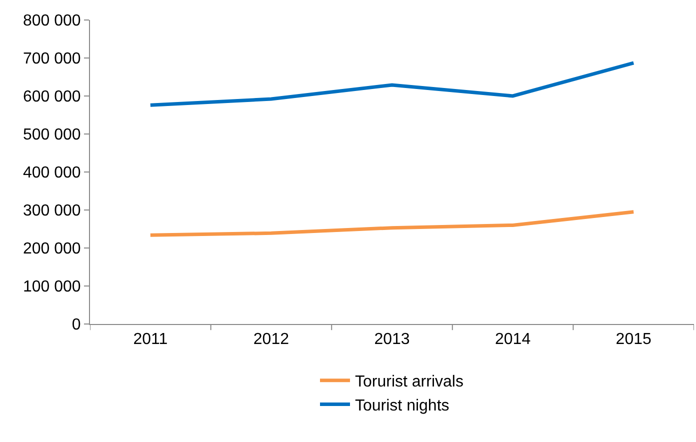  I want to click on legend-label: Tourist nights, so click(402, 405).